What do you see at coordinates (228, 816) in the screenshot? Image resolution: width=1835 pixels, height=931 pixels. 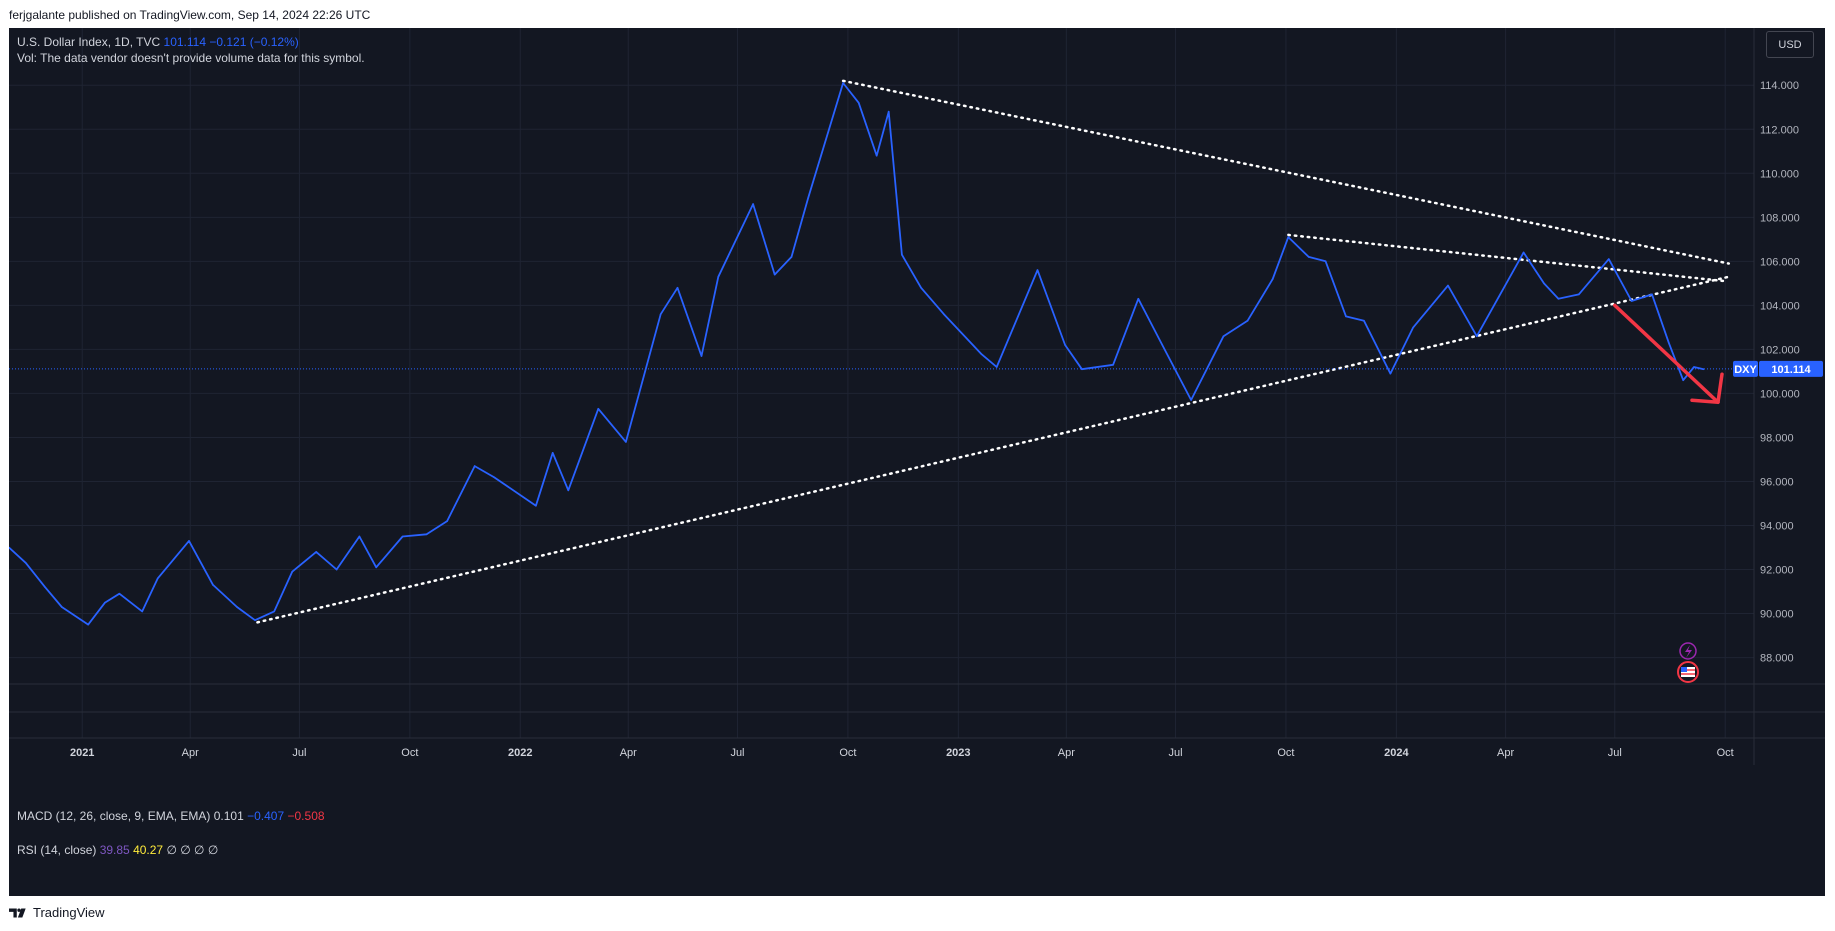 I see `macd-value-histogram: 0.101` at bounding box center [228, 816].